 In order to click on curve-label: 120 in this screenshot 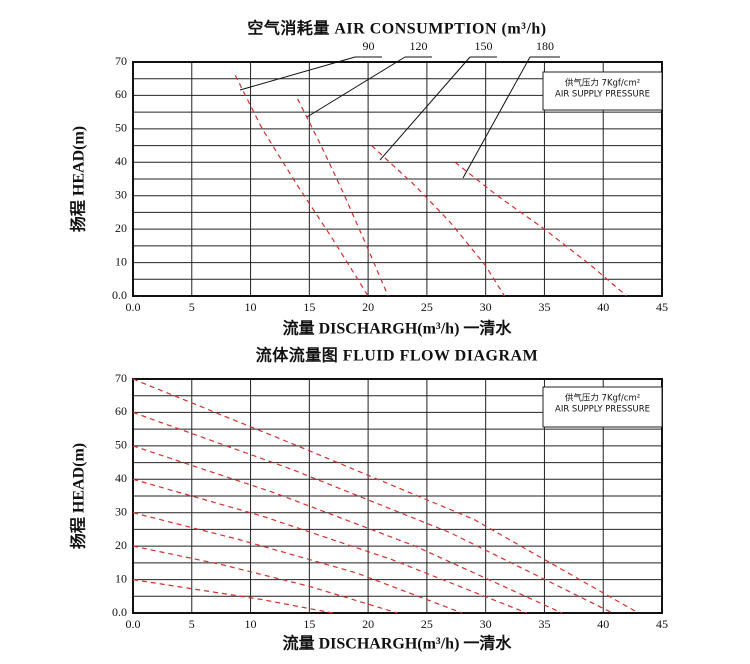, I will do `click(419, 46)`.